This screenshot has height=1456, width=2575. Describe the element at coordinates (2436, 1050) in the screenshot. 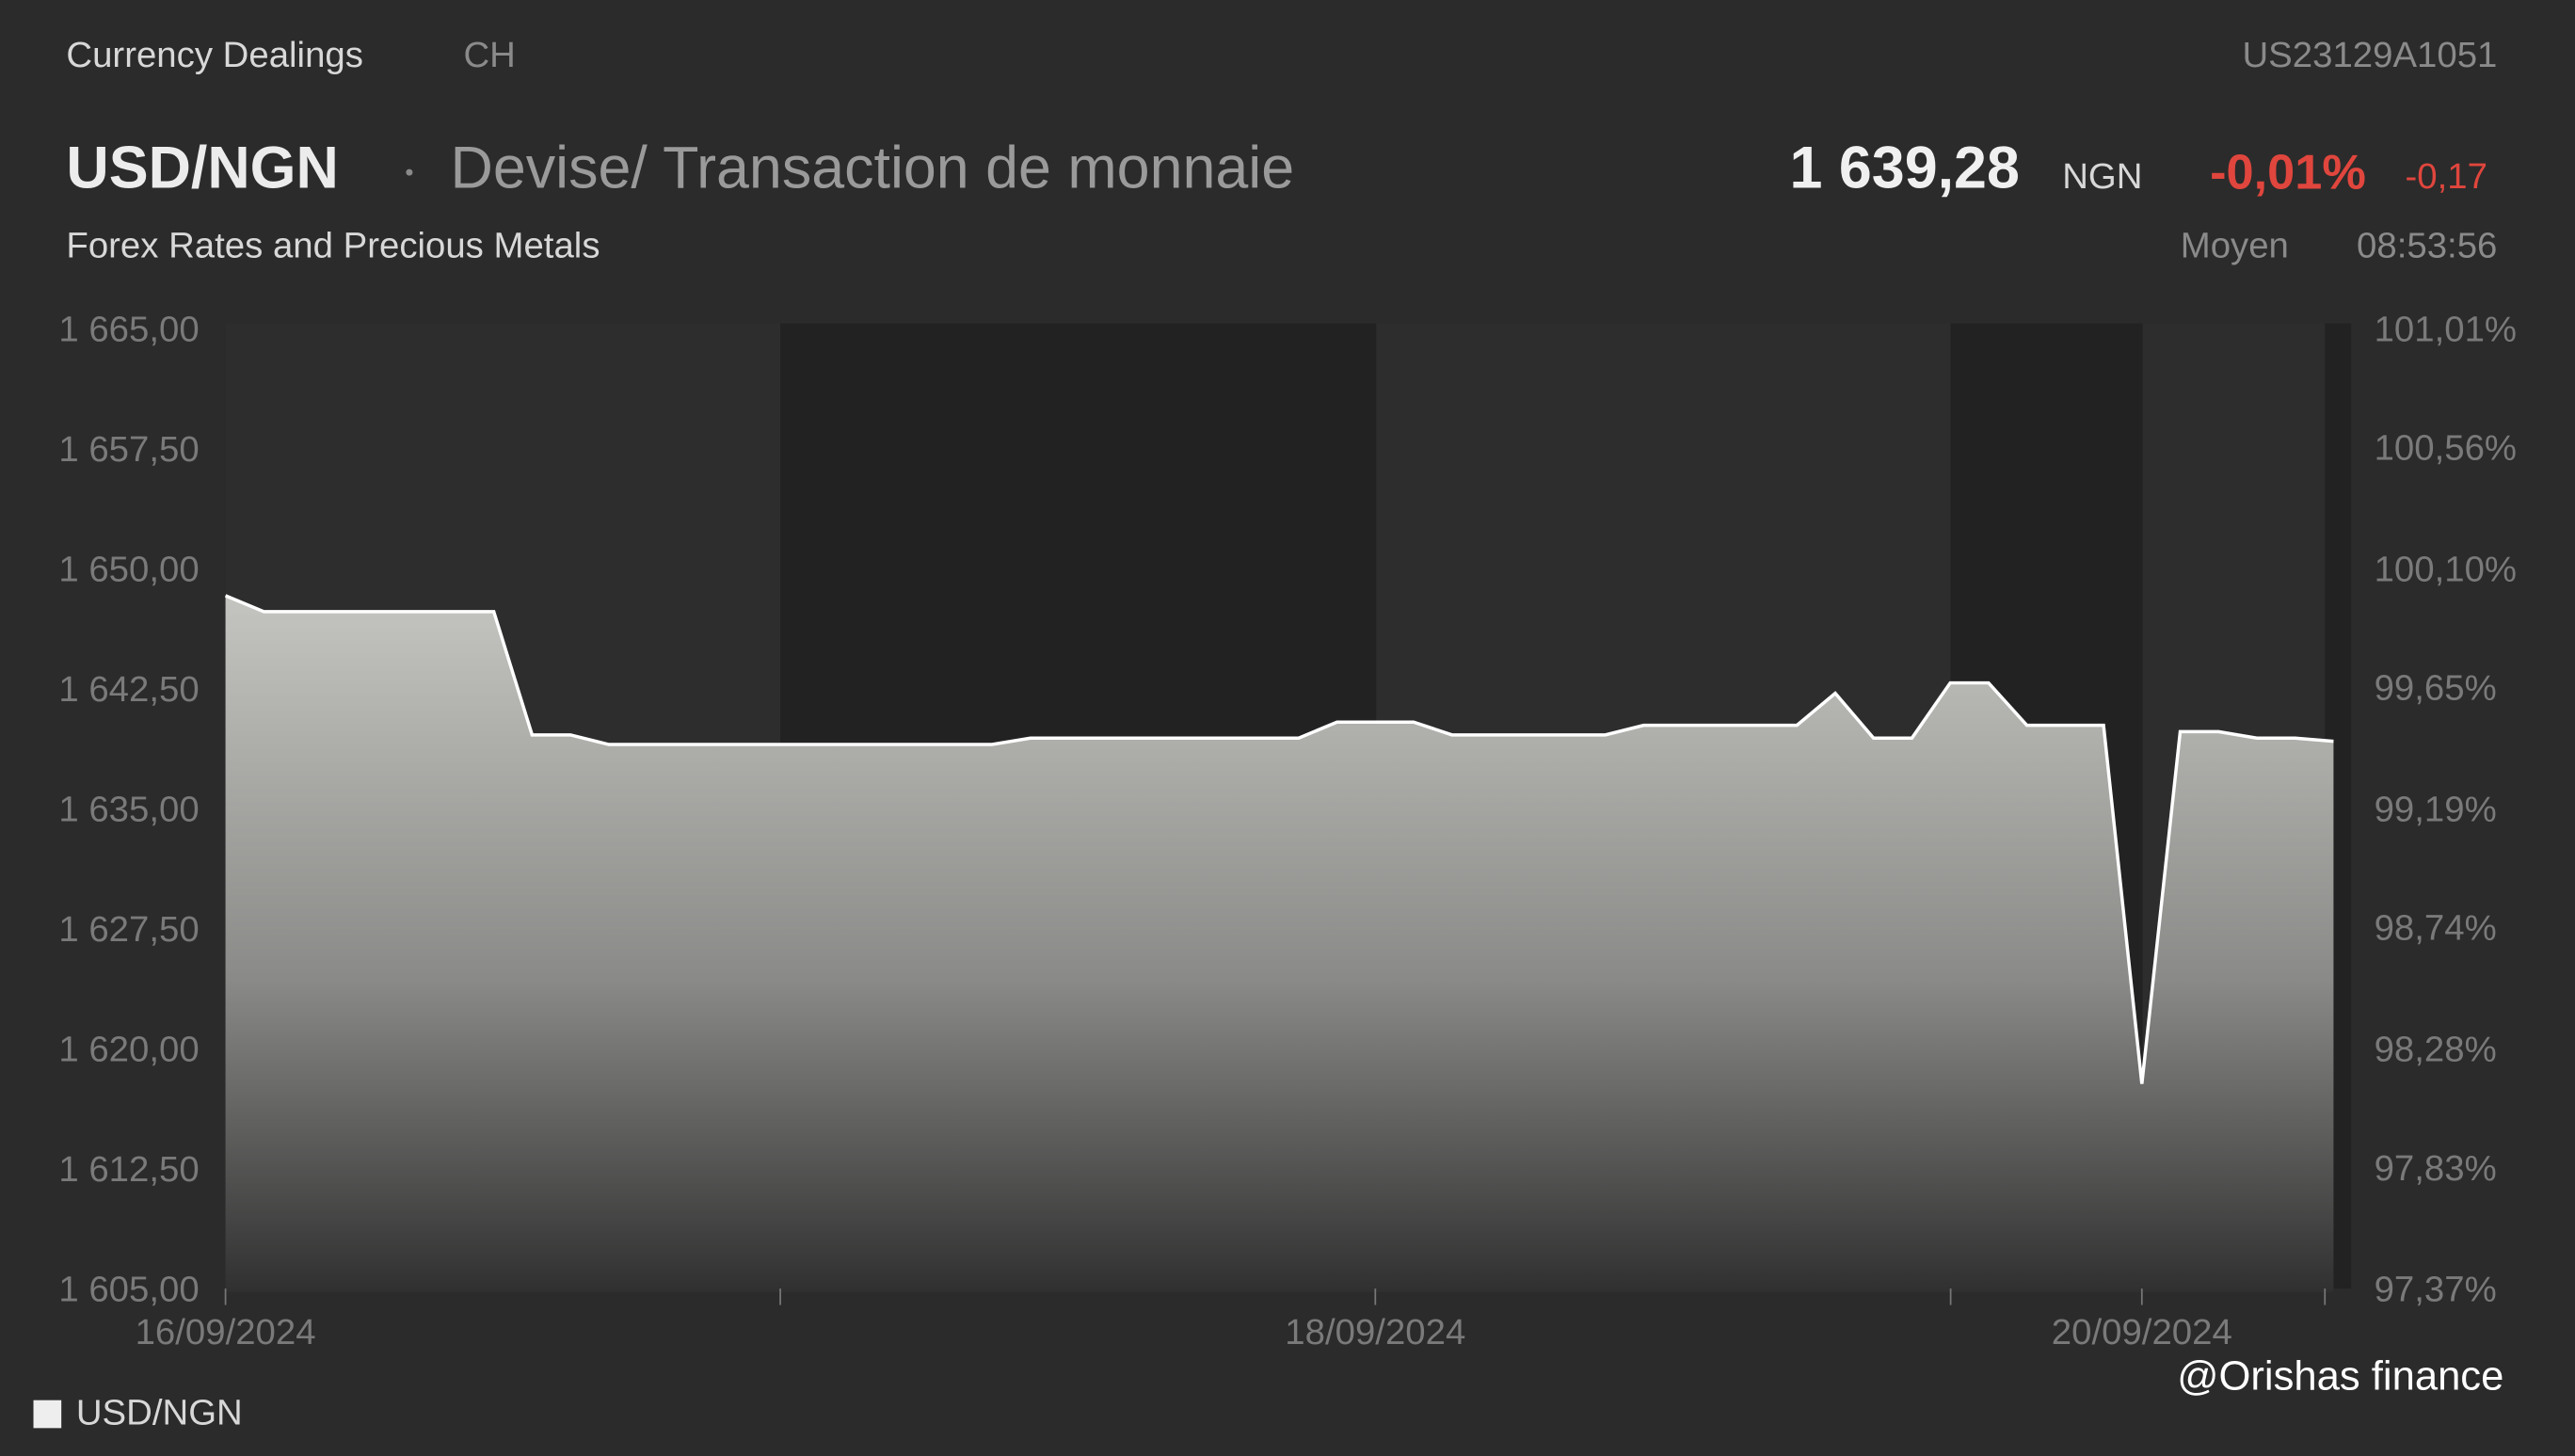

I see `y2-tick-label: 98,28%` at that location.